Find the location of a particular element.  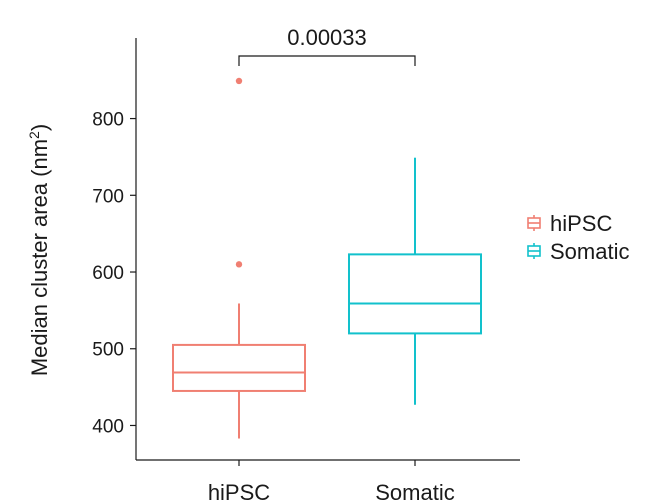

box-somatic is located at coordinates (415, 281).